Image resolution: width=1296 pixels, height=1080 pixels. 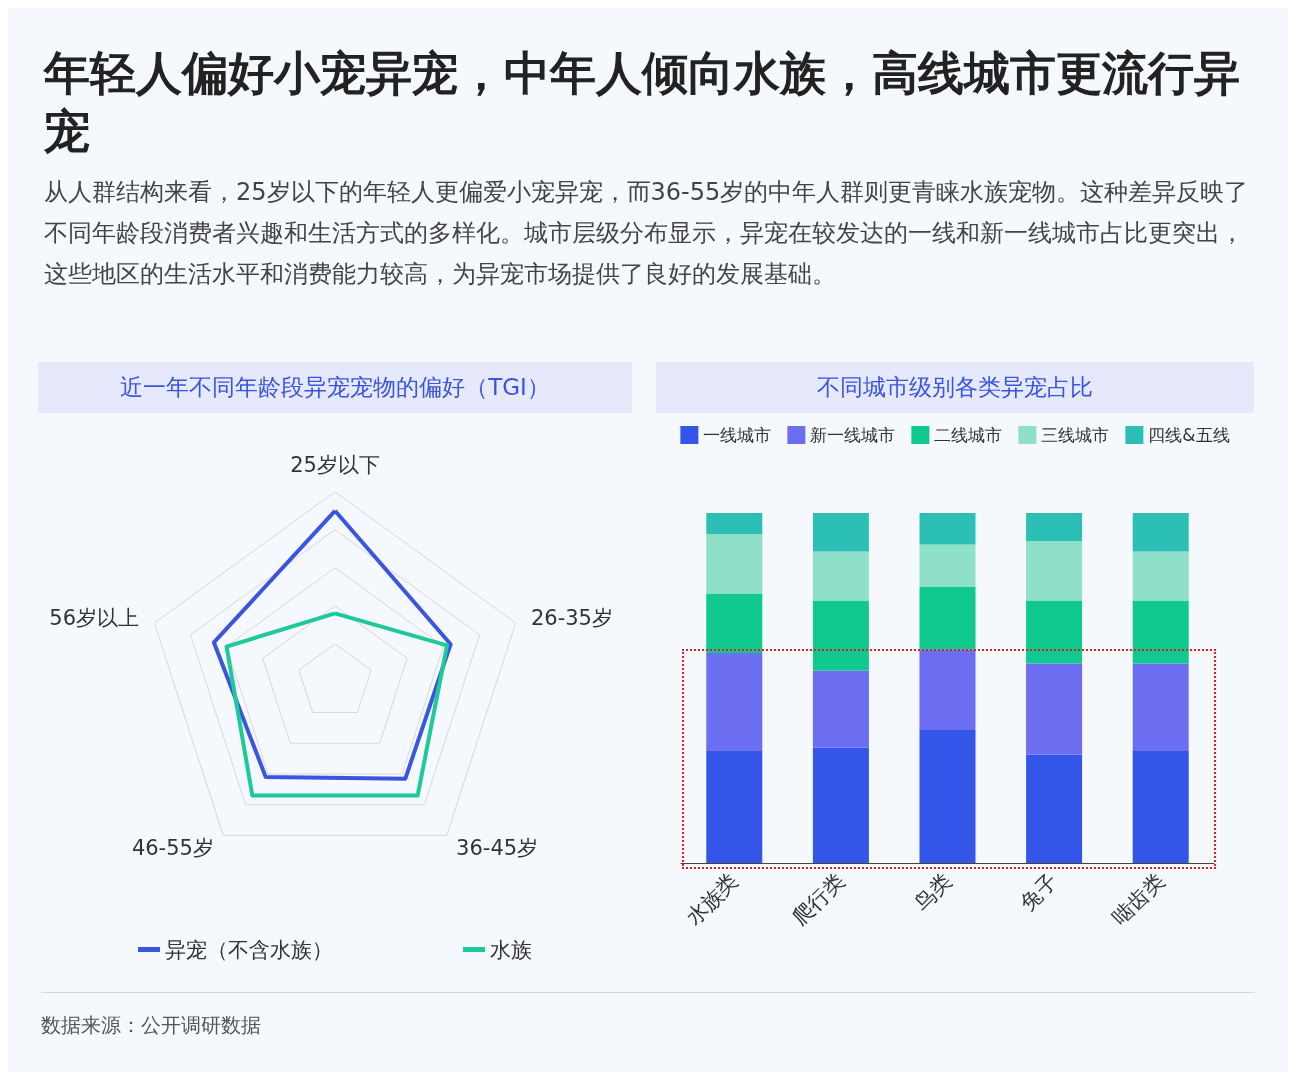 What do you see at coordinates (497, 848) in the screenshot?
I see `spoke-label: 36-45岁` at bounding box center [497, 848].